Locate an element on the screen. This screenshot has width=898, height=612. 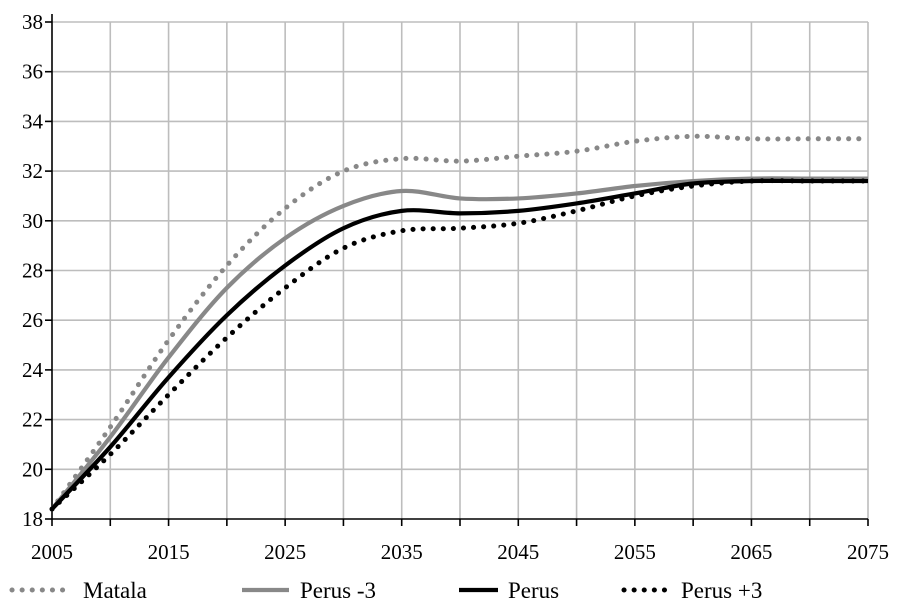
legend-label-perus-3: Perus +3 is located at coordinates (721, 590).